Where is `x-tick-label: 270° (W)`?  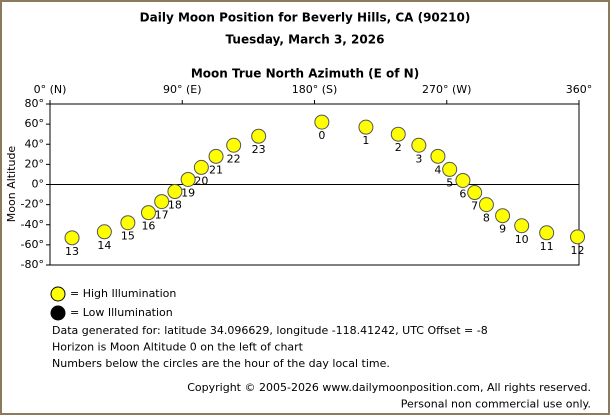 x-tick-label: 270° (W) is located at coordinates (446, 89).